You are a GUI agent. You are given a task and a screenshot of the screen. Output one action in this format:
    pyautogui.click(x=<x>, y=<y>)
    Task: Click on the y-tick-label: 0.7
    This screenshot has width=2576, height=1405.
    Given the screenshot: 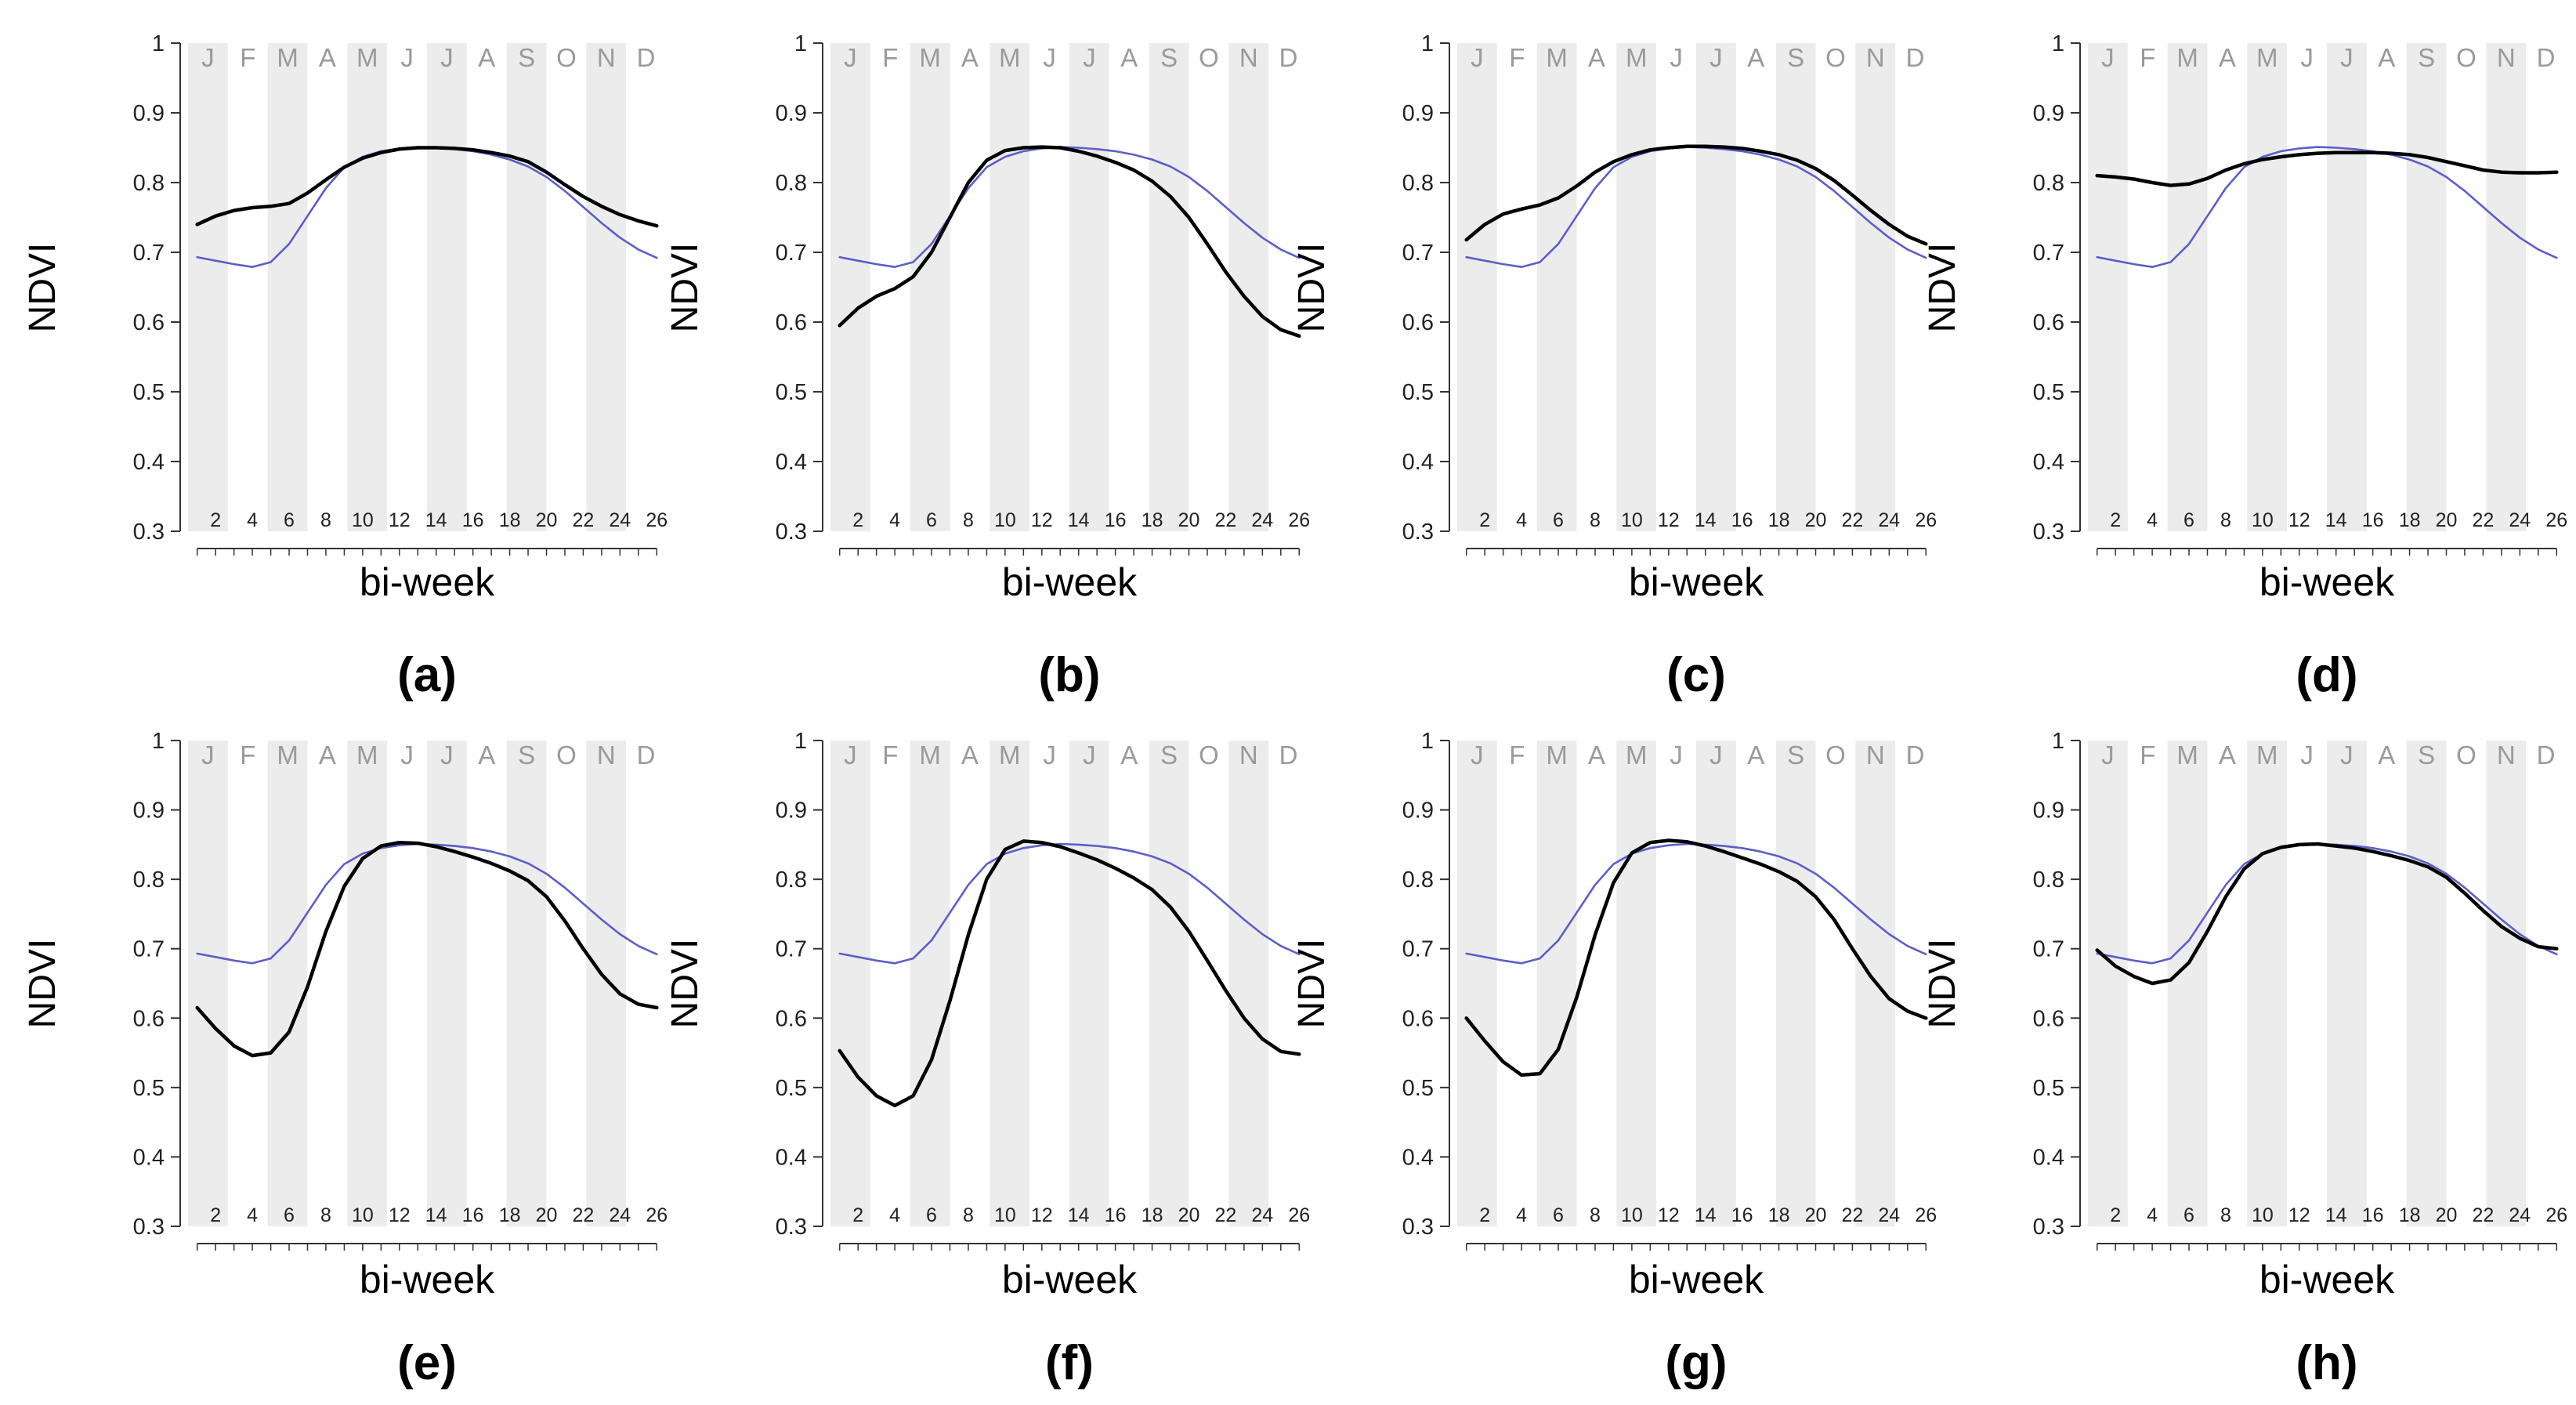 What is the action you would take?
    pyautogui.click(x=1418, y=949)
    